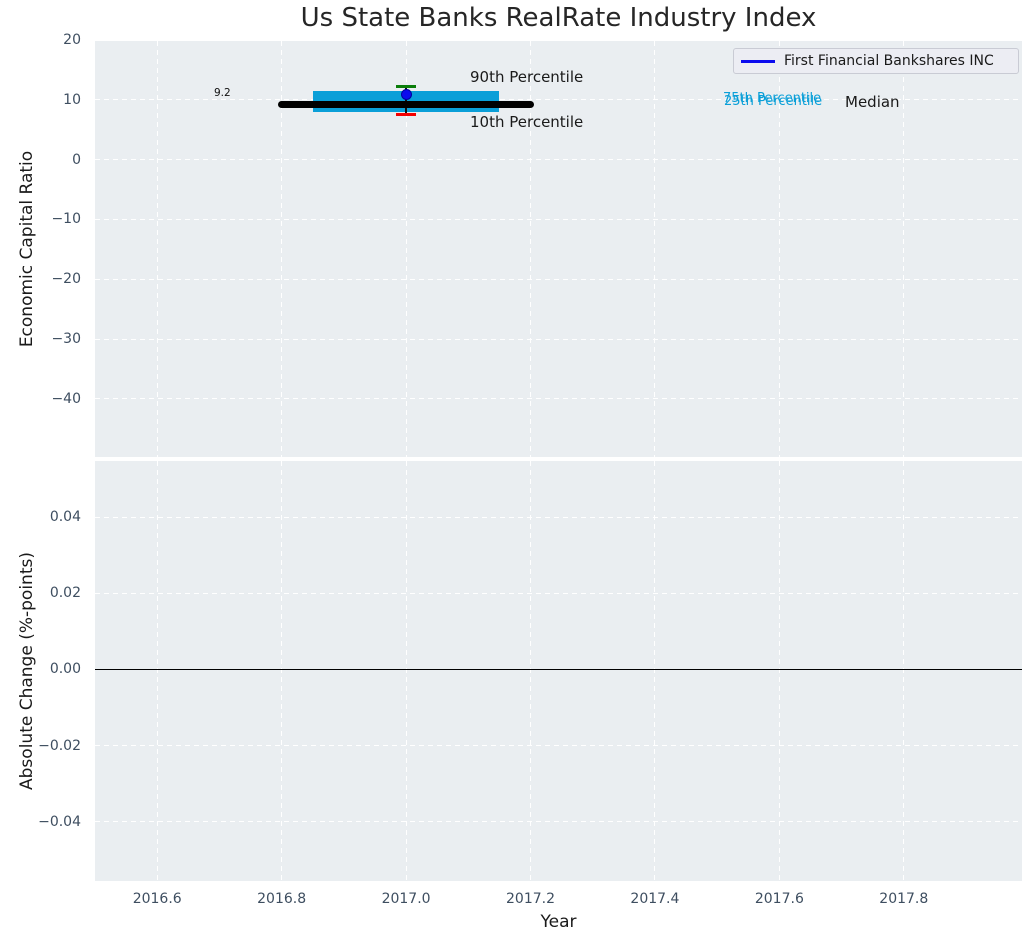 This screenshot has width=1034, height=942. I want to click on chart-title: Us State Banks RealRate Industry Index, so click(558, 18).